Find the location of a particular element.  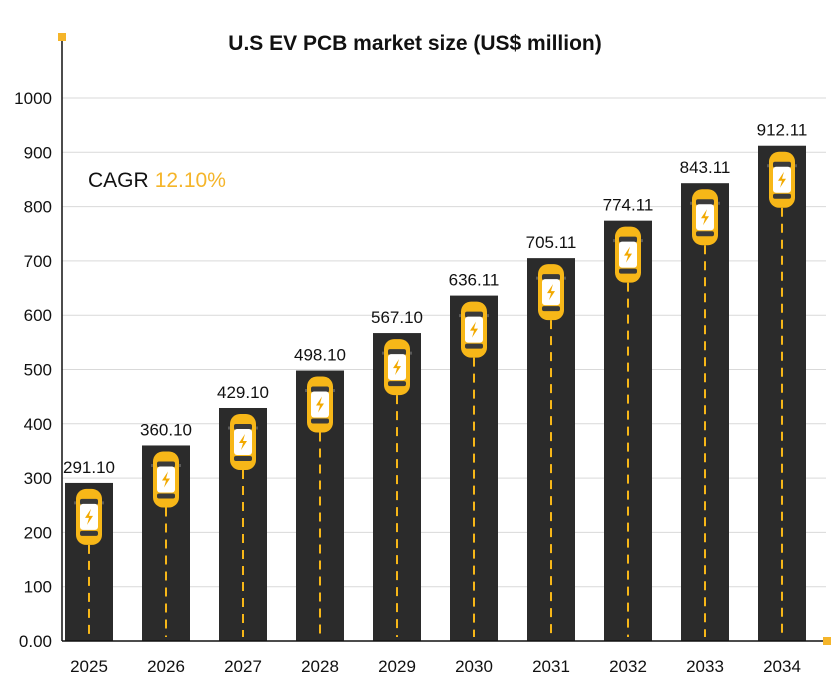

x-tick-label: 2025 is located at coordinates (89, 666).